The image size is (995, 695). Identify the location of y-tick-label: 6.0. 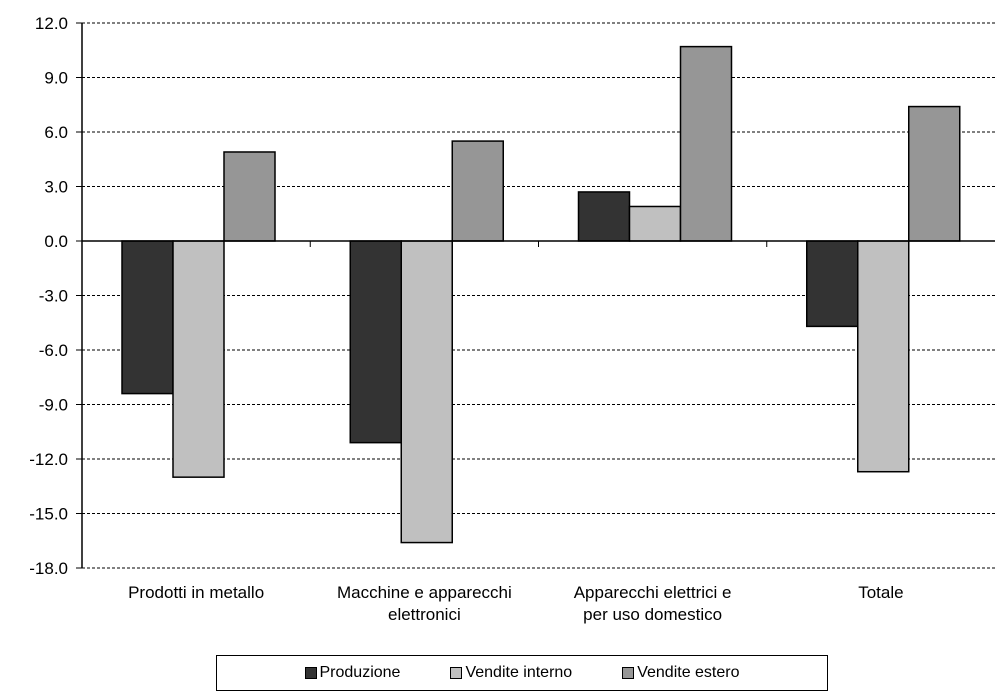
(56, 132).